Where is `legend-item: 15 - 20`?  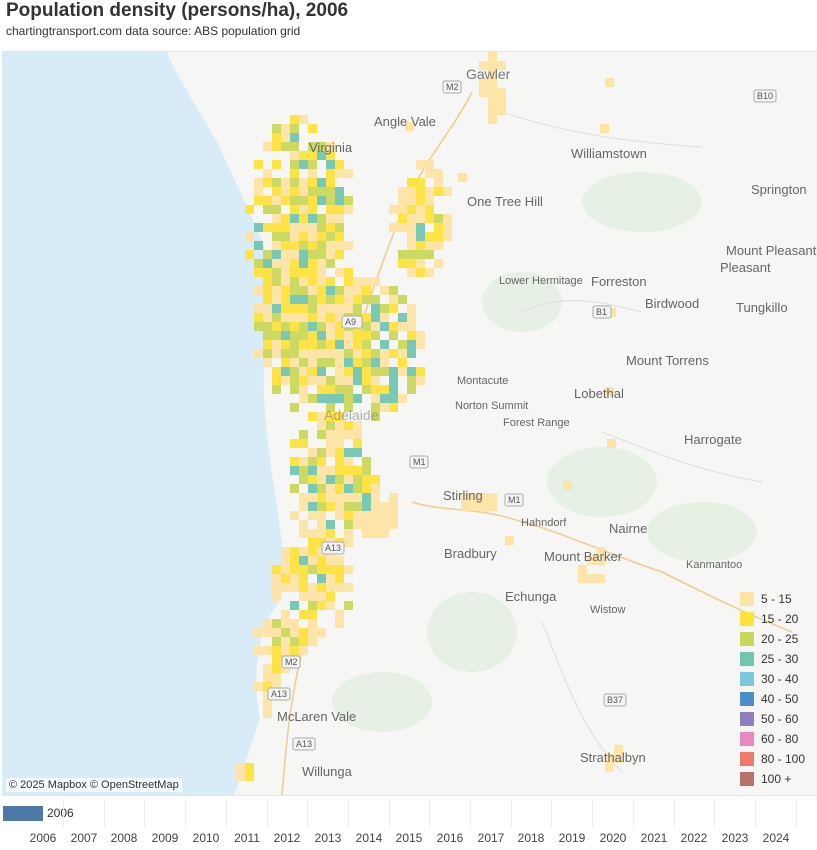 legend-item: 15 - 20 is located at coordinates (778, 619).